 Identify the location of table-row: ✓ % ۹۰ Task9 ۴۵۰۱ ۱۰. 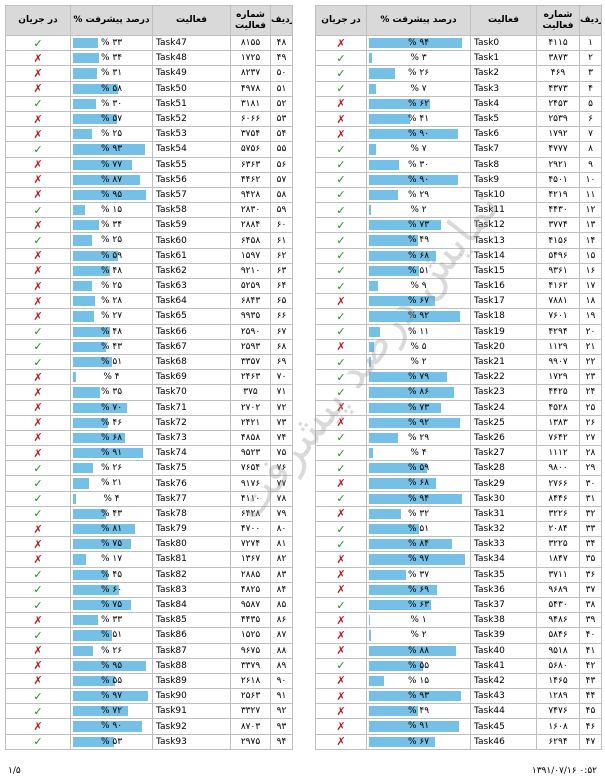
(458, 179).